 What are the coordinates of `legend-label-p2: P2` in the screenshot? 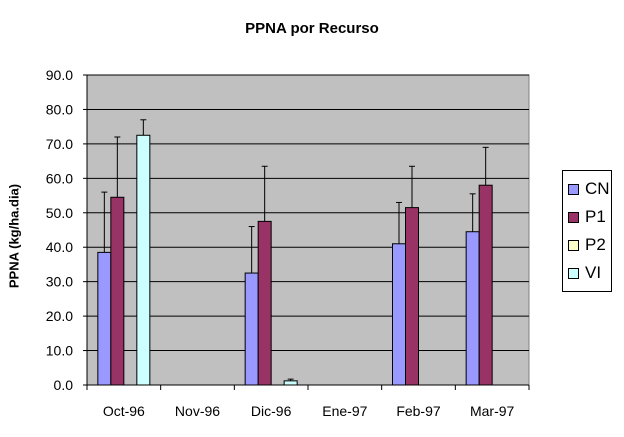 It's located at (595, 244).